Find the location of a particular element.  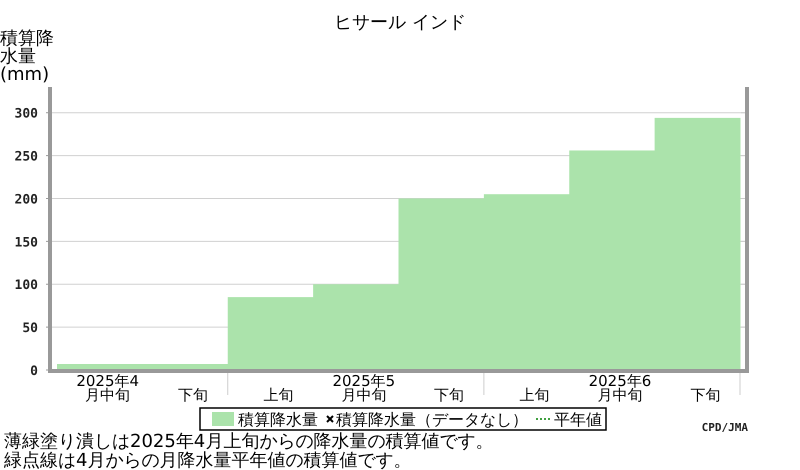

text: CPD/JMA is located at coordinates (725, 427).